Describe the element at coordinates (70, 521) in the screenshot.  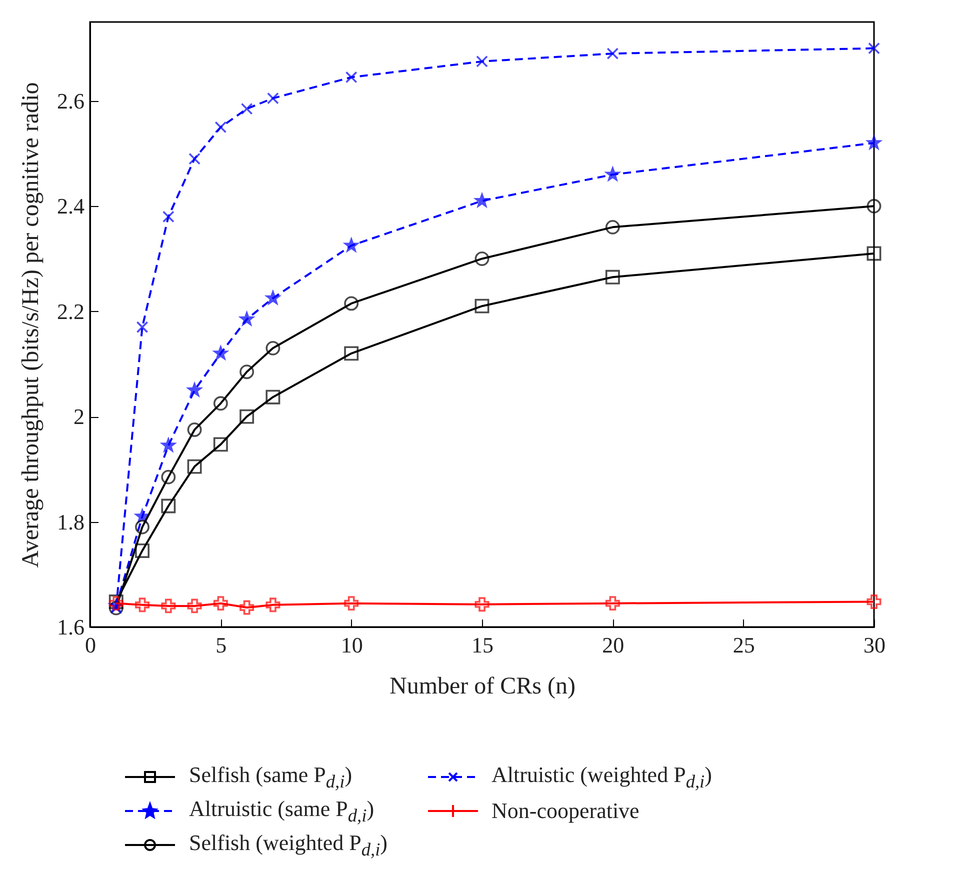
I see `y-tick-label: 1.8` at that location.